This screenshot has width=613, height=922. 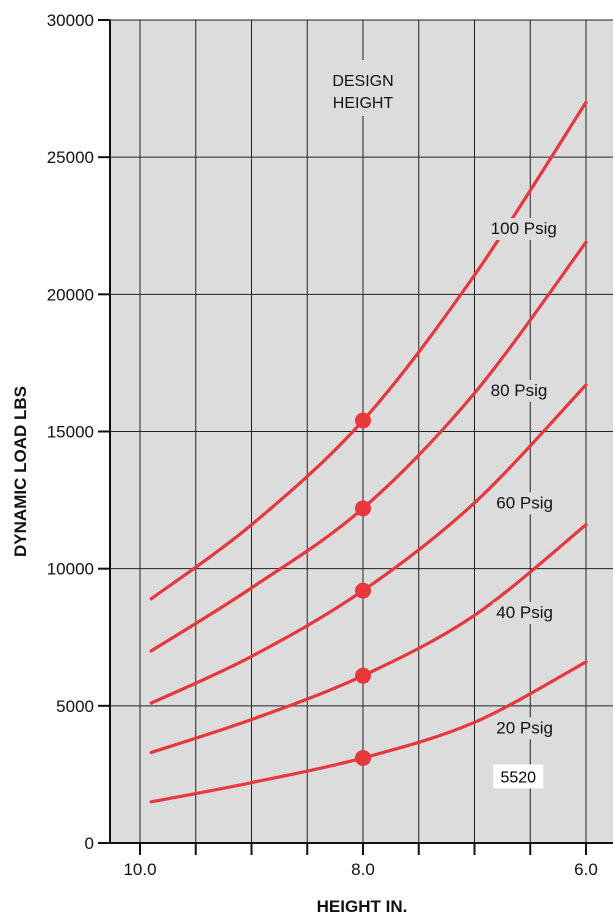 I want to click on y-tick-label: 25000, so click(x=70, y=157).